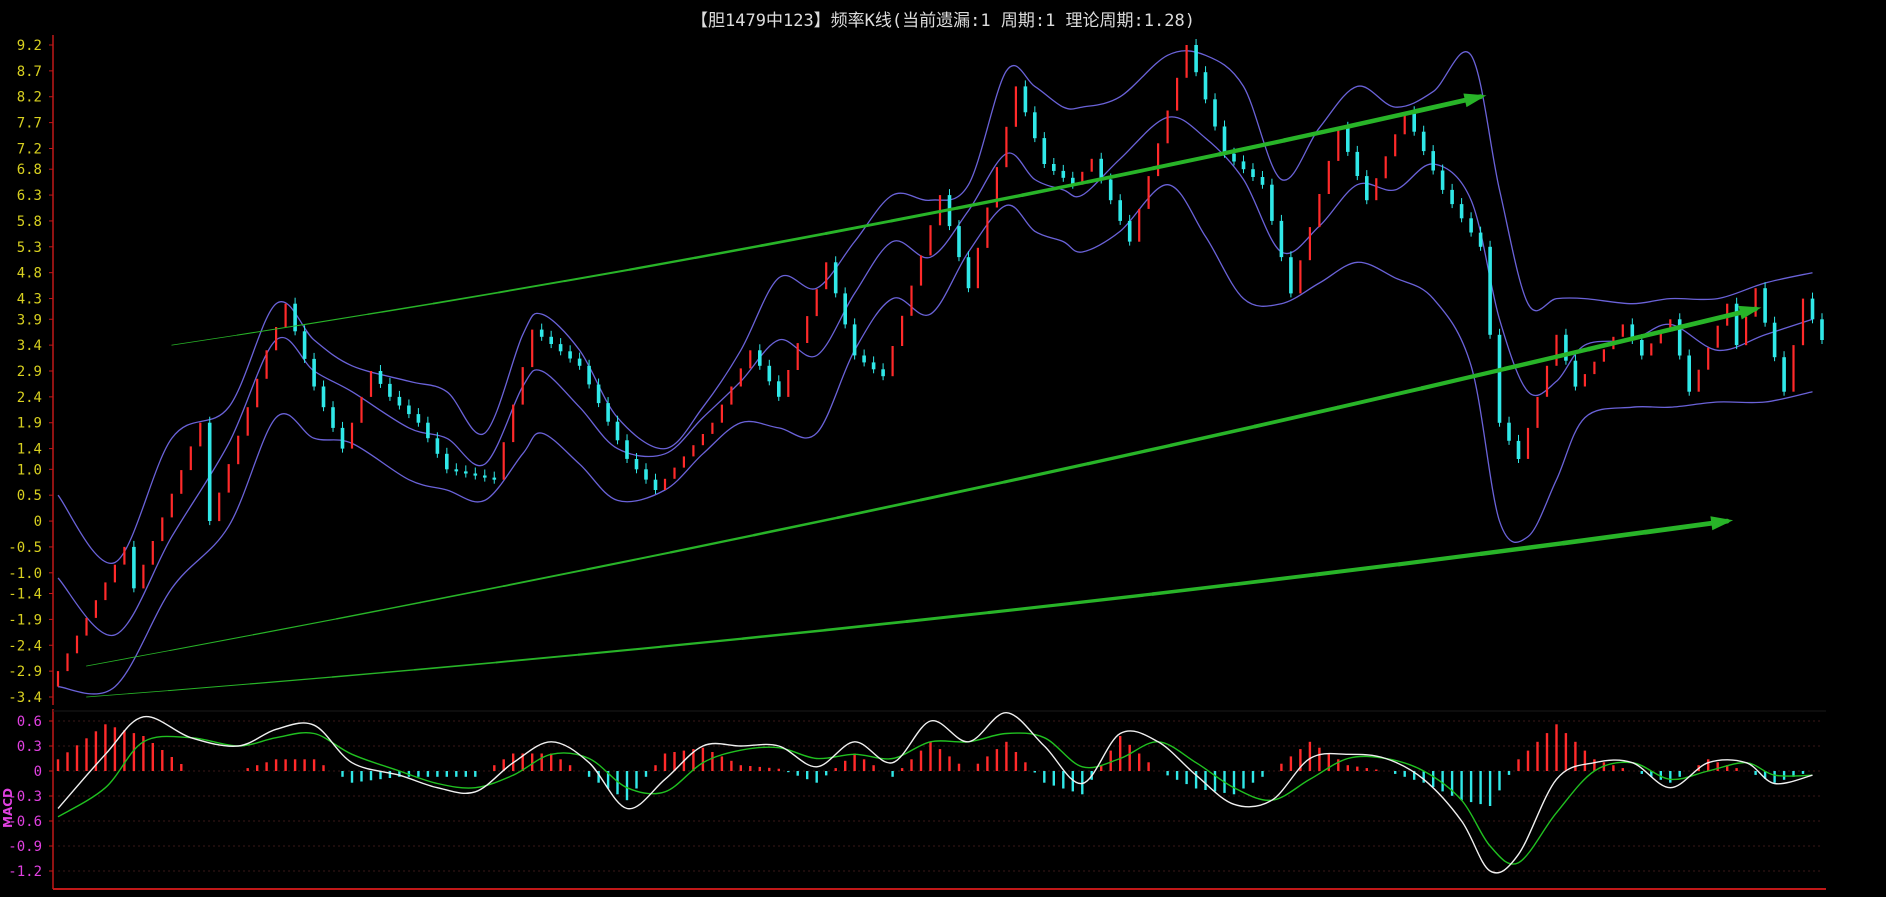 Image resolution: width=1886 pixels, height=897 pixels. Describe the element at coordinates (25, 548) in the screenshot. I see `main-tick-label: -0.5` at that location.